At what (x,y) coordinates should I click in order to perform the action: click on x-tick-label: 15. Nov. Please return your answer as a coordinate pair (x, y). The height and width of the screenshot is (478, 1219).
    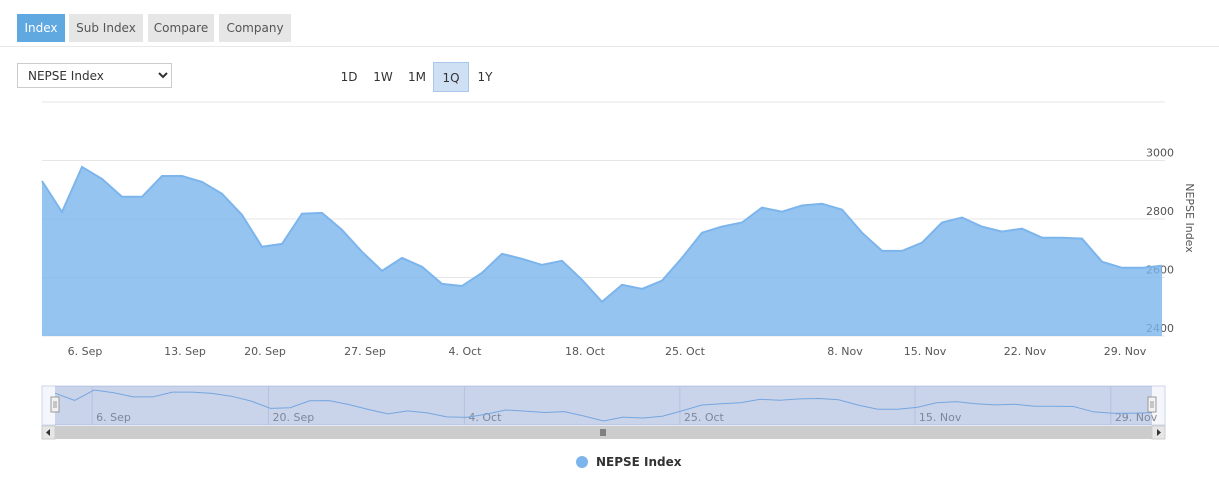
    Looking at the image, I should click on (925, 351).